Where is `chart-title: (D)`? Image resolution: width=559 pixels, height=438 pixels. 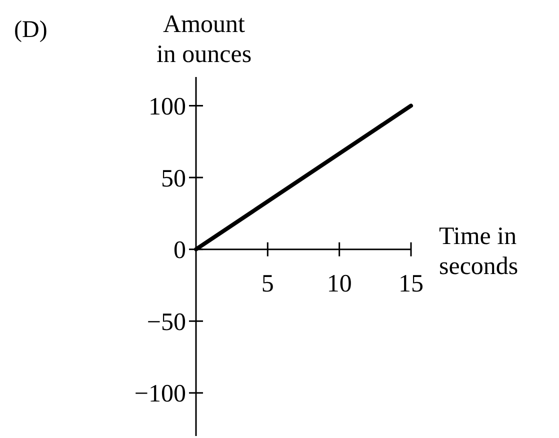
chart-title: (D) is located at coordinates (31, 30).